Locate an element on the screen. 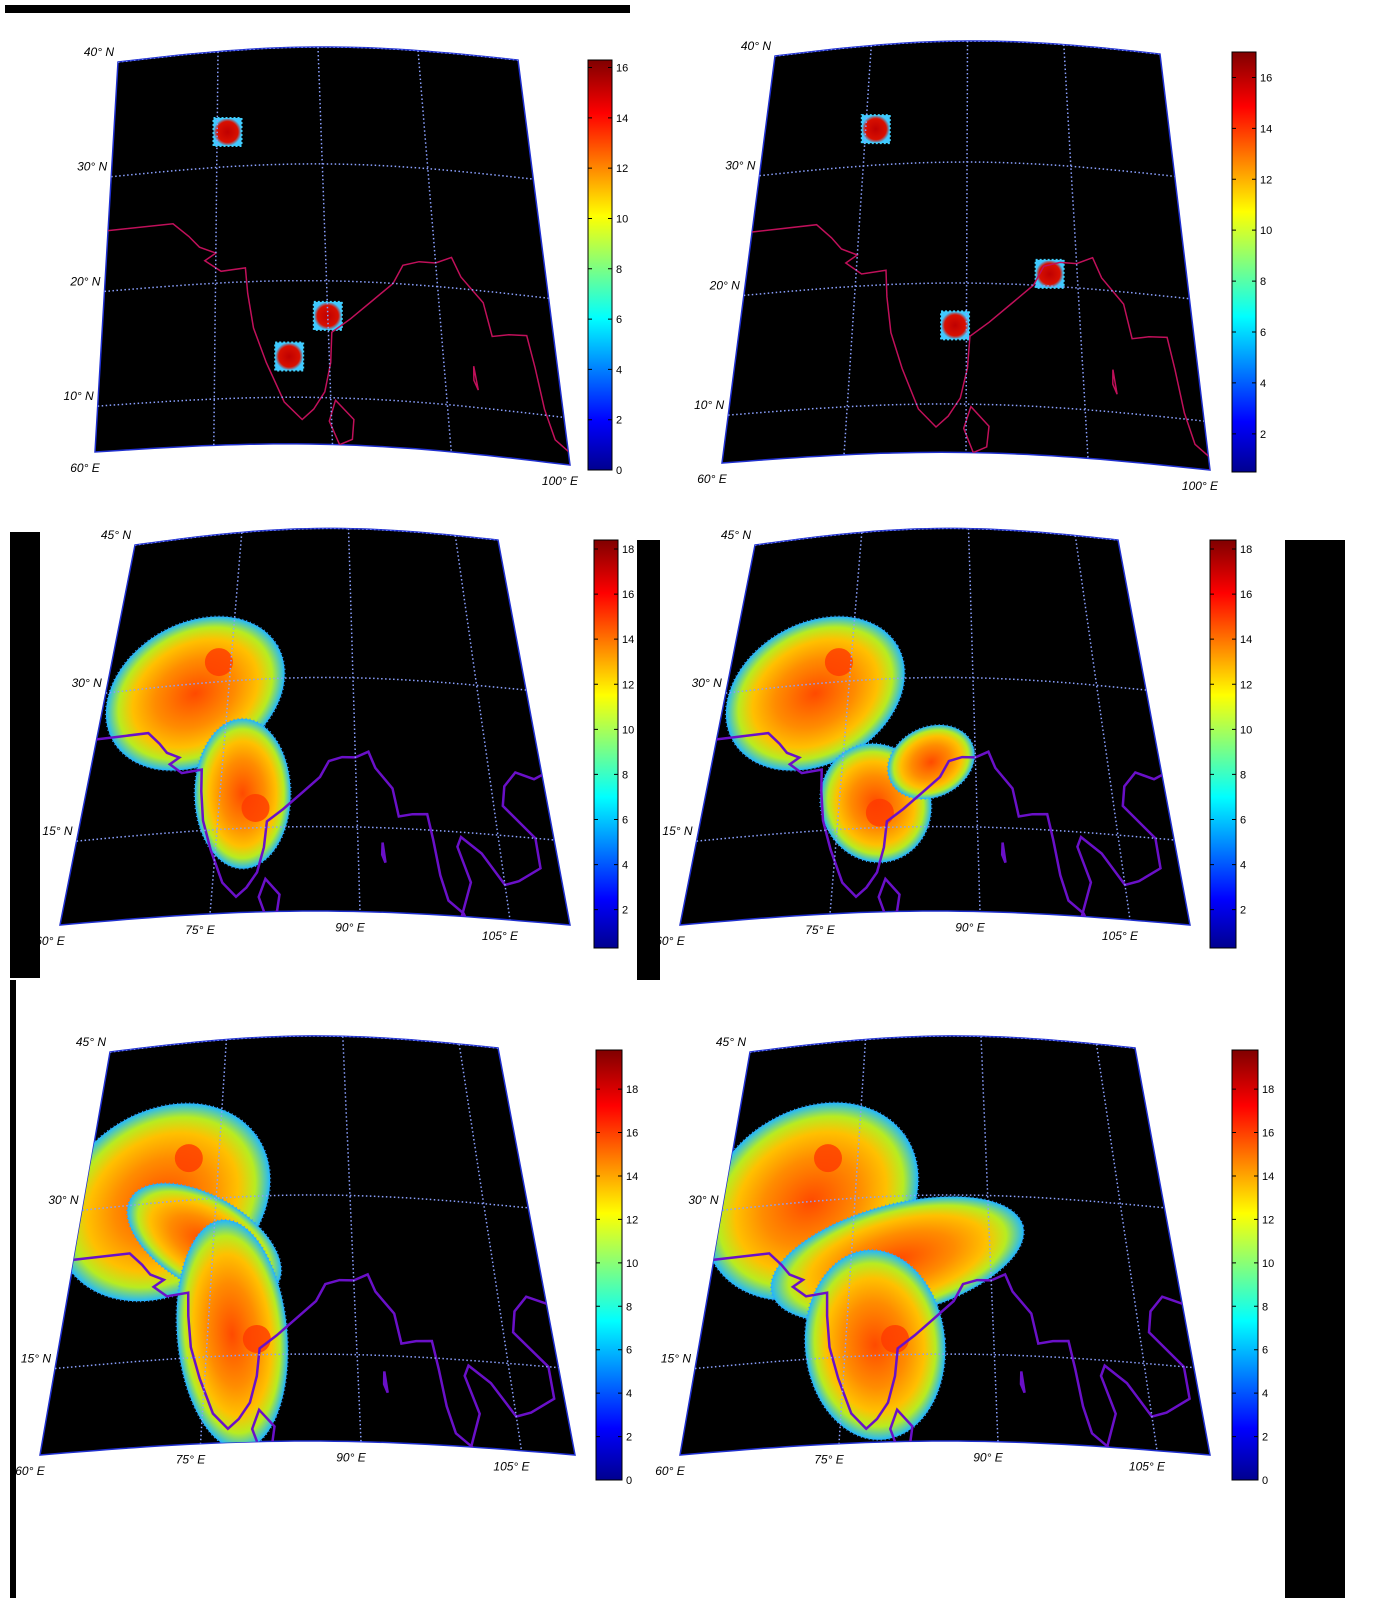 This screenshot has width=1375, height=1598. lat-label: 15° N is located at coordinates (36, 1358).